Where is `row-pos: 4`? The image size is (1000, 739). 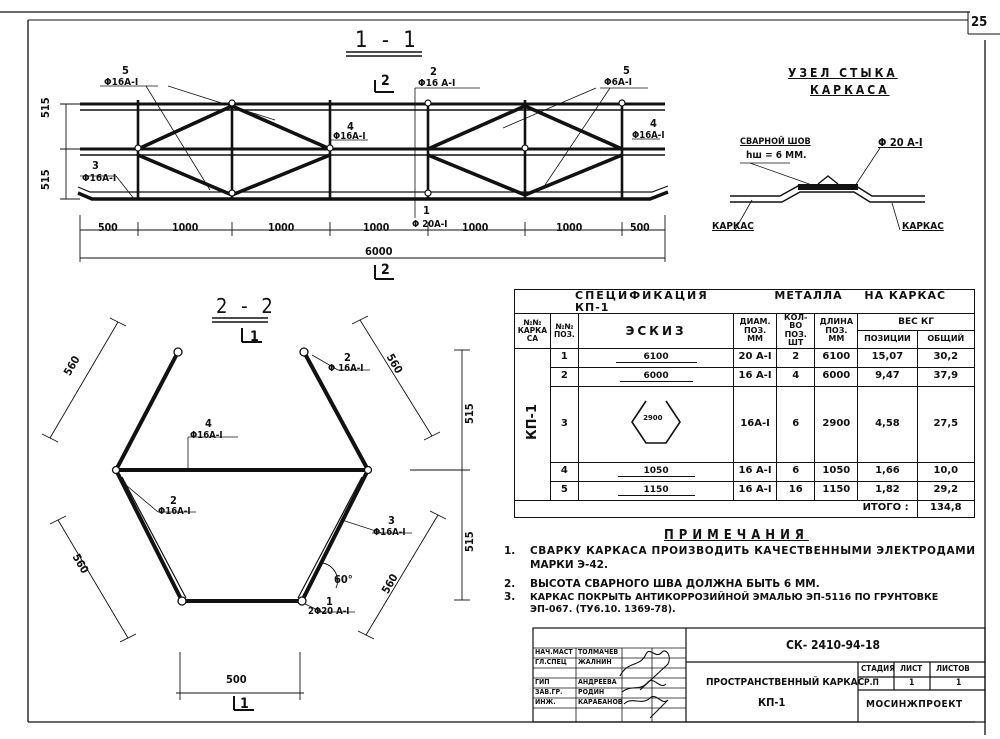
row-pos: 4 is located at coordinates (564, 471).